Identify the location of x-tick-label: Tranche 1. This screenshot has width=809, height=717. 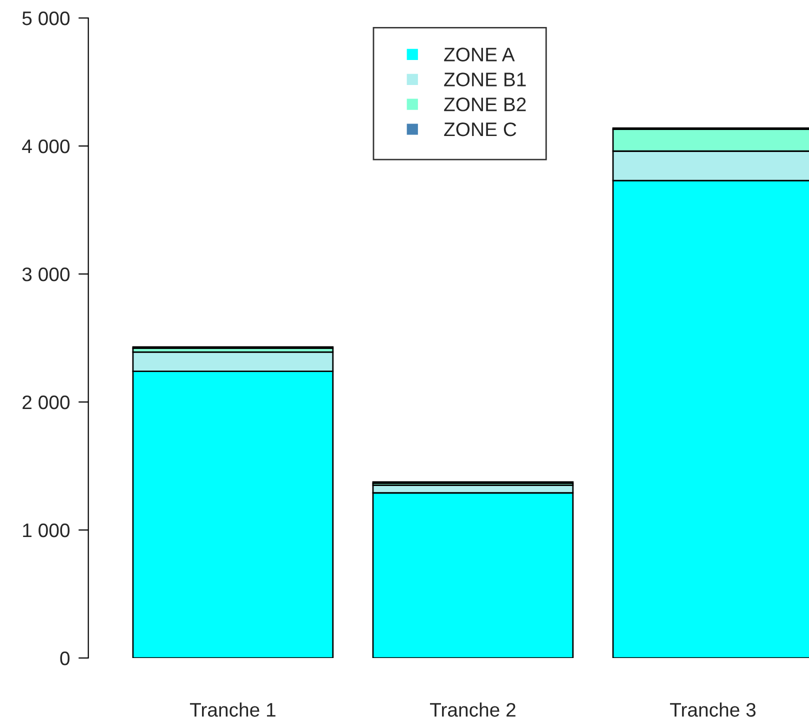
(233, 709).